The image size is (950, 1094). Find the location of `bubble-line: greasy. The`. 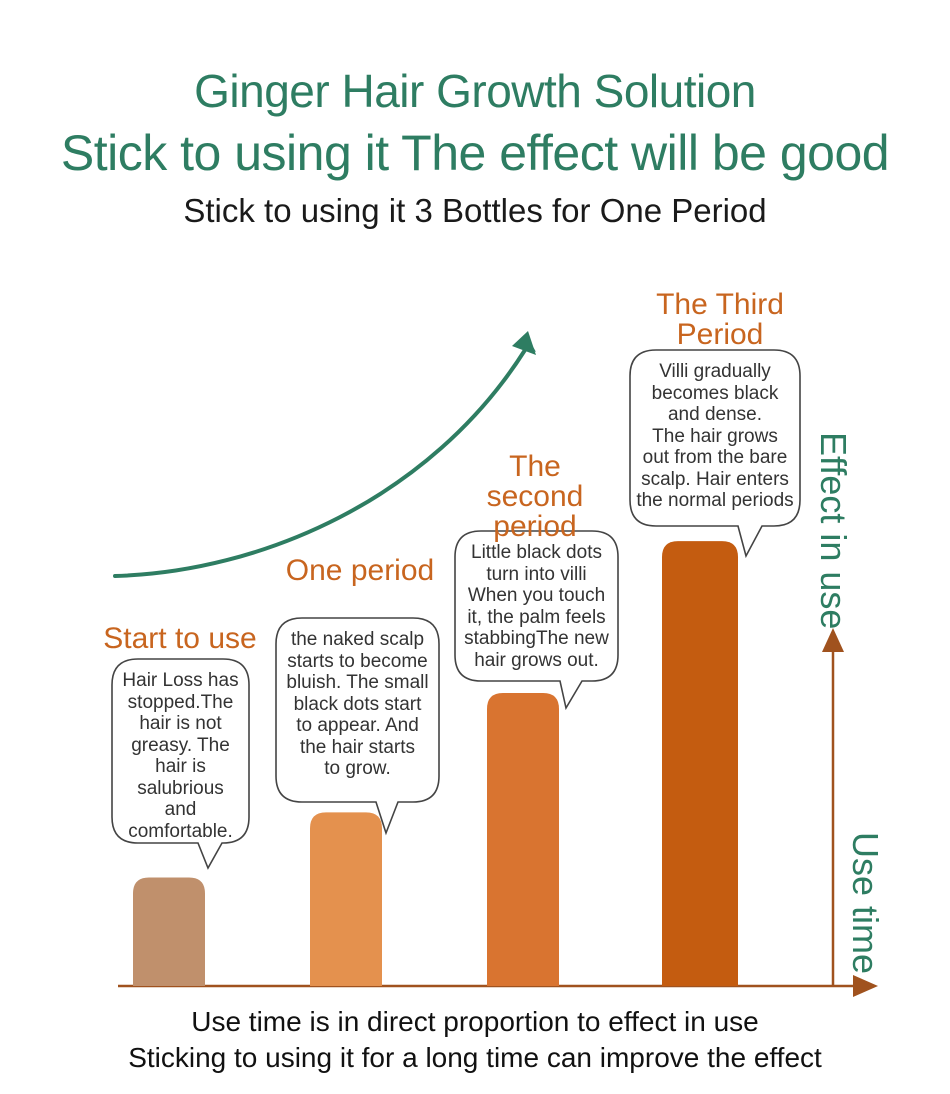

bubble-line: greasy. The is located at coordinates (180, 745).